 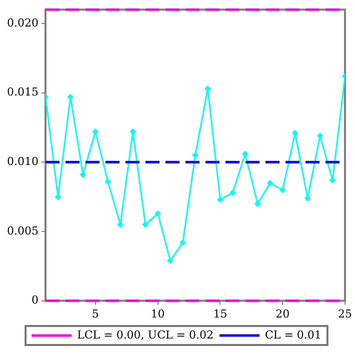 I want to click on y-tick-label: 0.005, so click(x=22, y=231).